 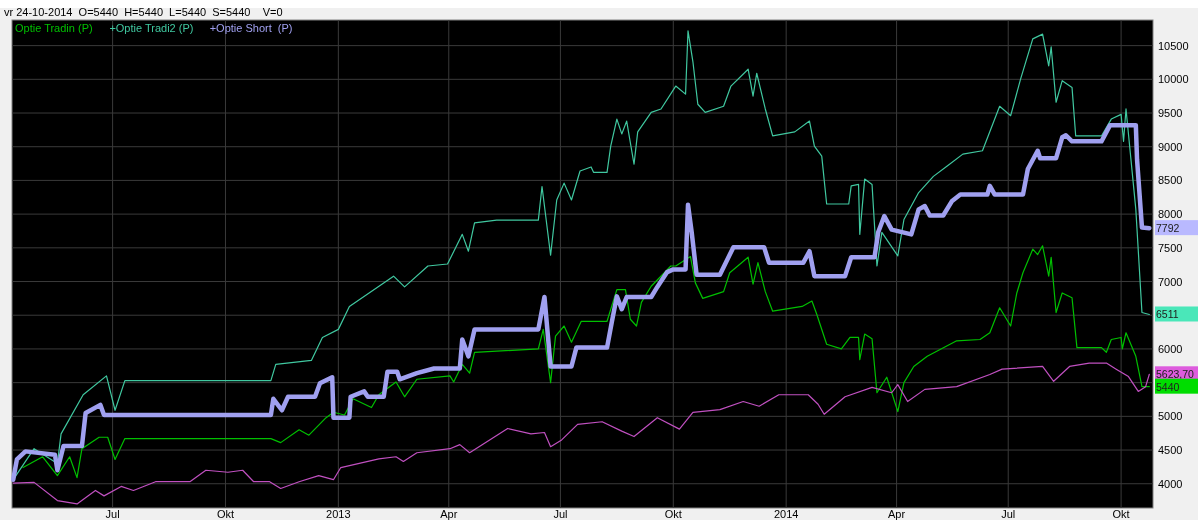 What do you see at coordinates (1168, 228) in the screenshot?
I see `annotation: 7792` at bounding box center [1168, 228].